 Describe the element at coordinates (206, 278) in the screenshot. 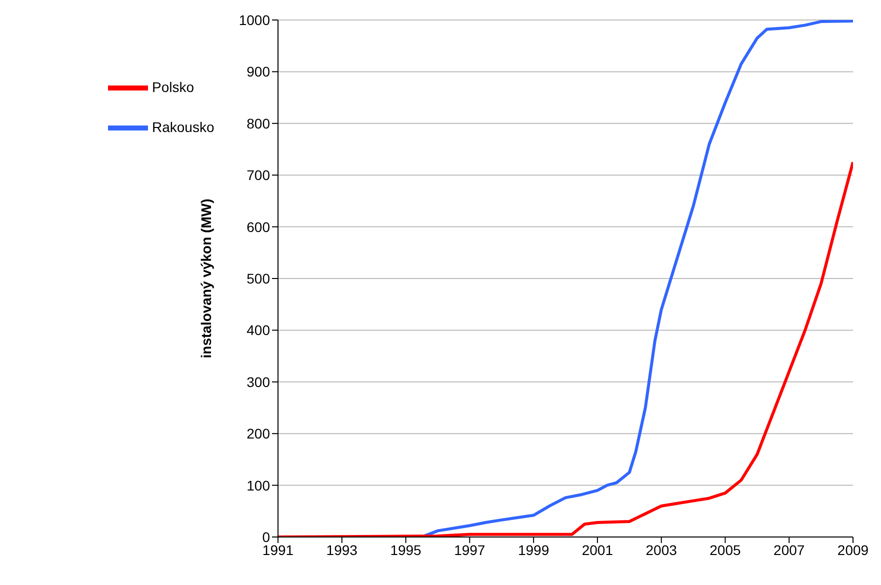

I see `y-axis-title: instalovaný výkon (MW)` at that location.